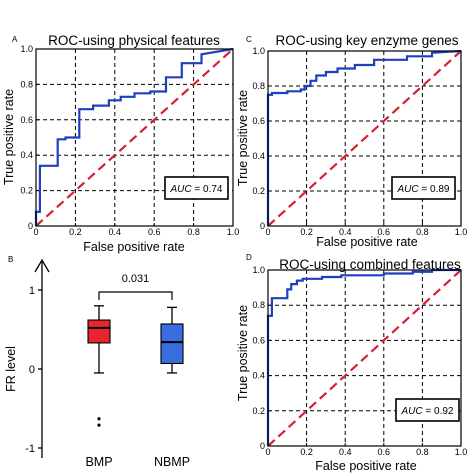 This screenshot has width=474, height=474. What do you see at coordinates (98, 462) in the screenshot?
I see `category-label: BMP` at bounding box center [98, 462].